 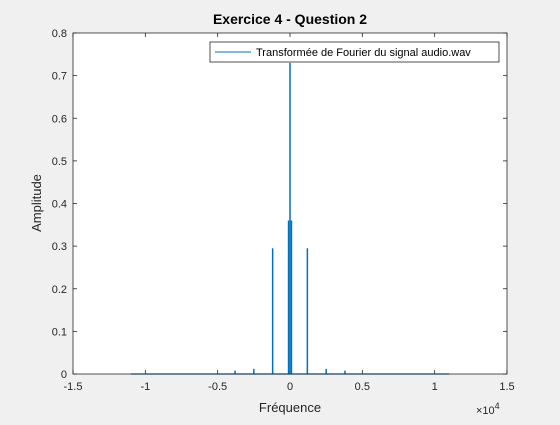 I want to click on x-tick-label: 0.5, so click(x=362, y=387).